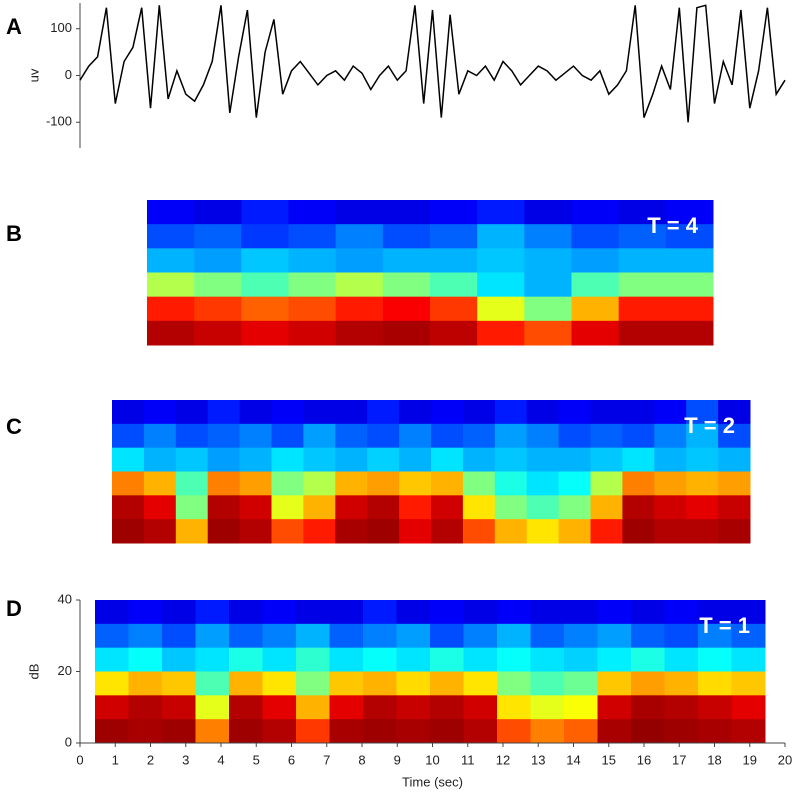 The image size is (795, 809). Describe the element at coordinates (115, 759) in the screenshot. I see `x-tick-label: 1` at that location.